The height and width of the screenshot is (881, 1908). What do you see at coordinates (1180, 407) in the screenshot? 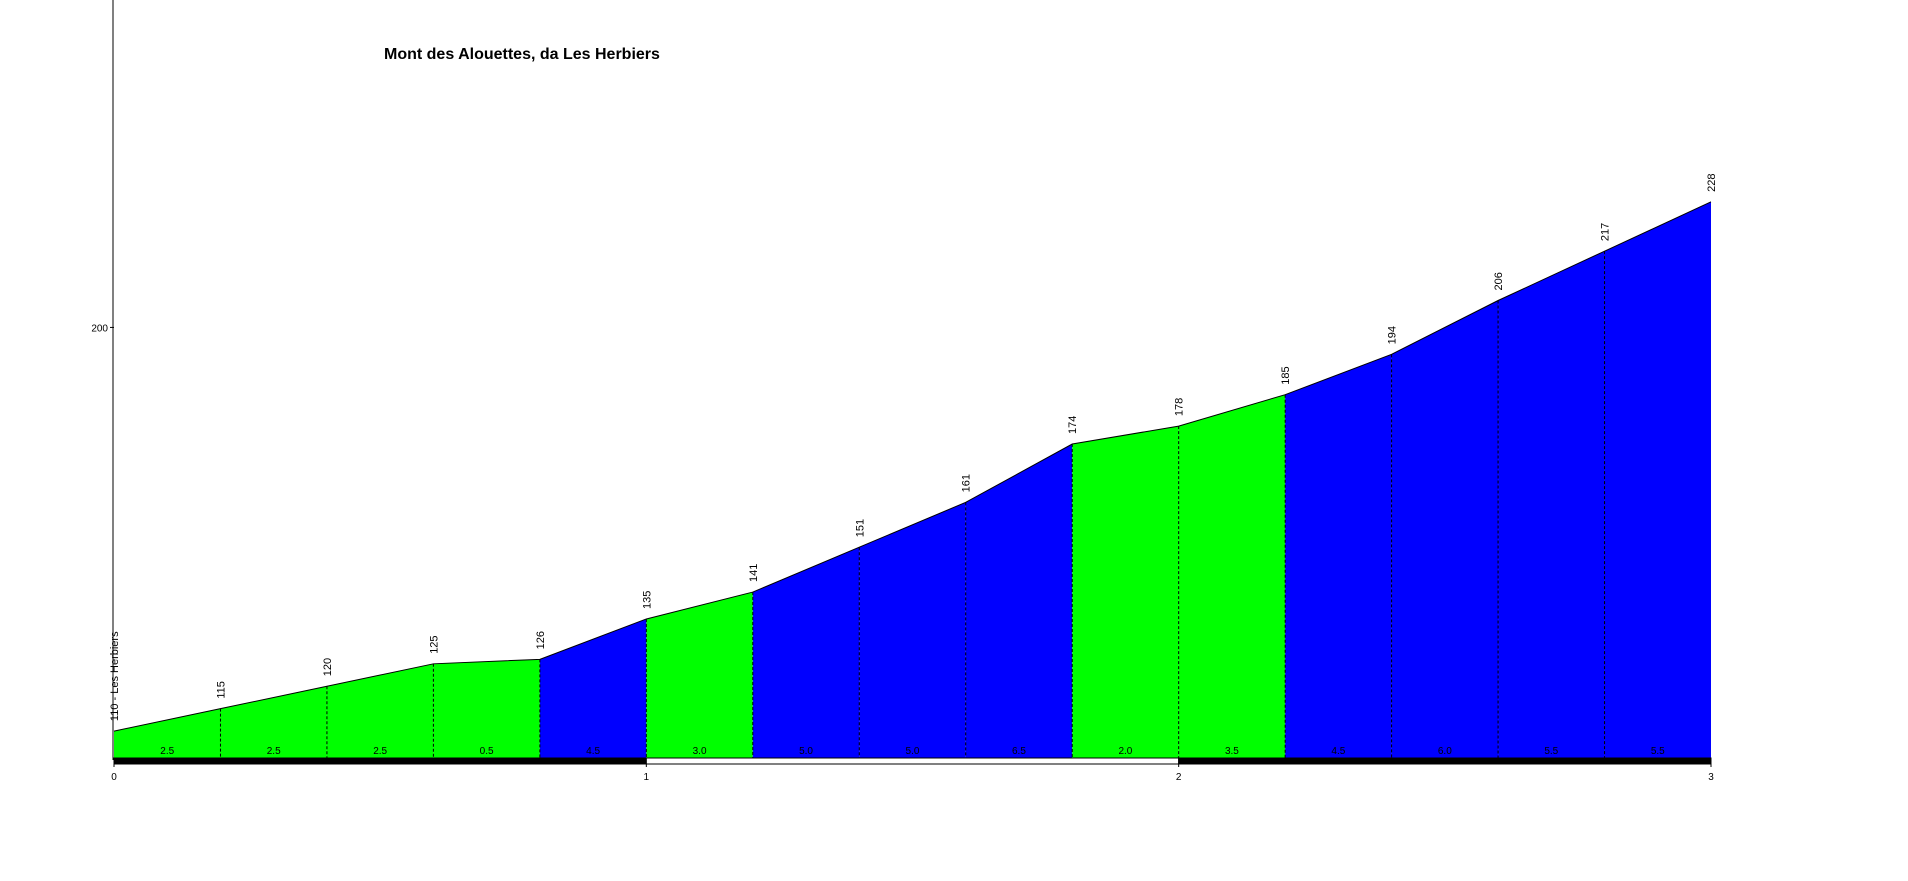
I see `elevation-label: 178` at bounding box center [1180, 407].